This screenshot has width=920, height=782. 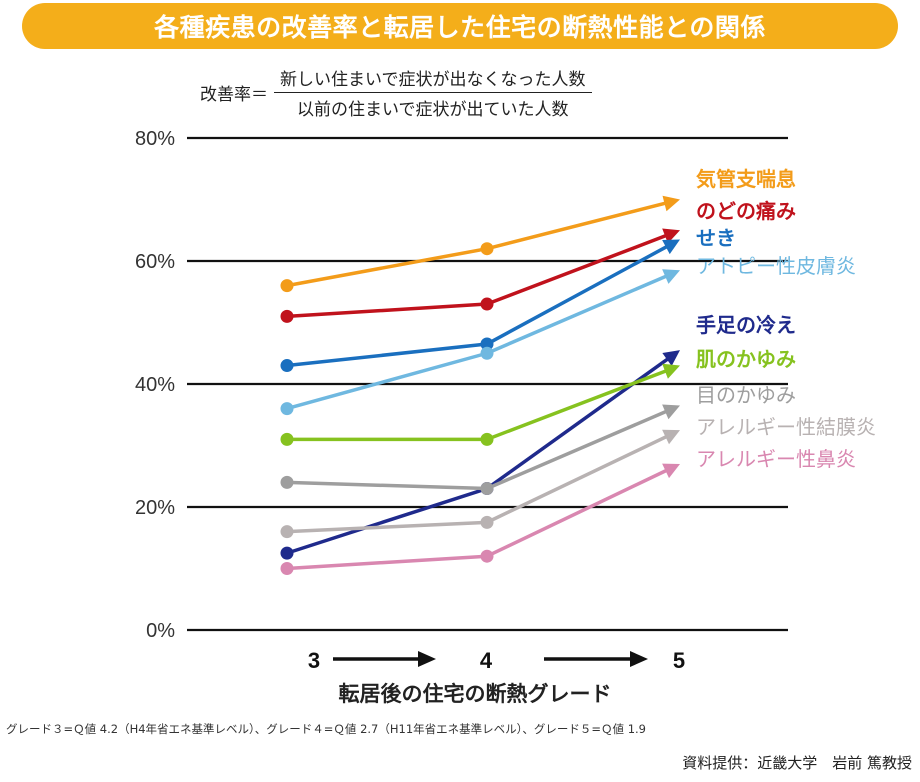 I want to click on title-banner: 各種疾患の改善率と転居した住宅の断熱性能との関係, so click(x=460, y=26).